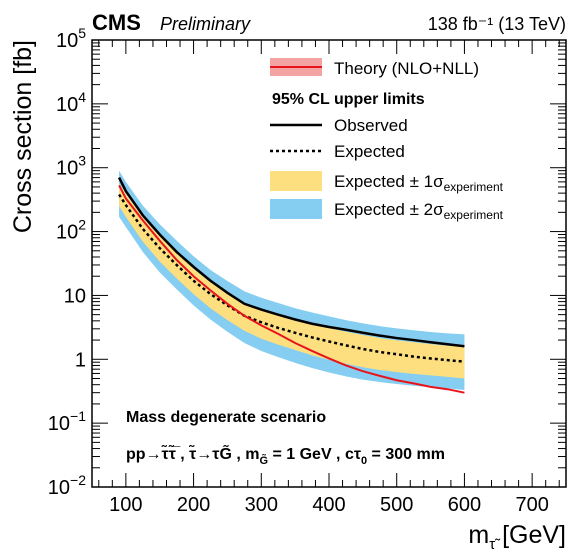 The image size is (580, 556). Describe the element at coordinates (371, 125) in the screenshot. I see `legend-observed-label: Observed` at that location.